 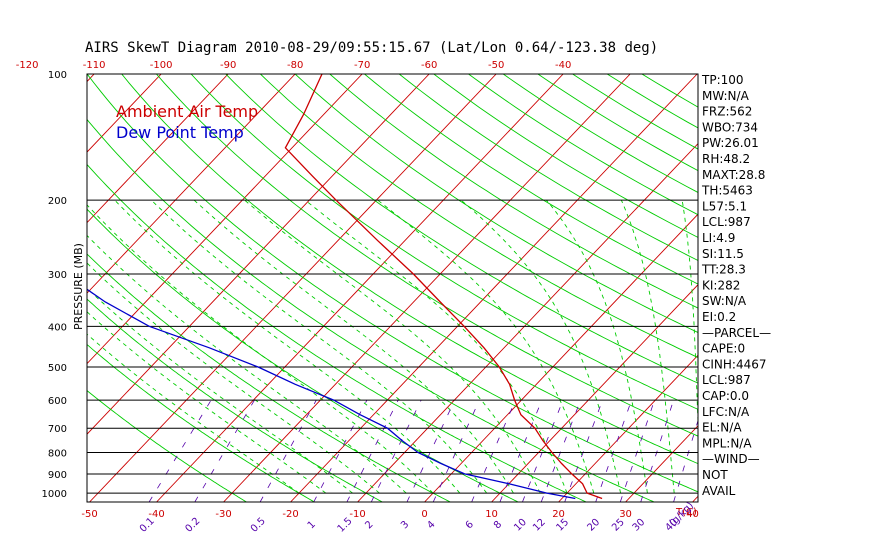 What do you see at coordinates (57, 327) in the screenshot?
I see `pressure-tick-label: 400` at bounding box center [57, 327].